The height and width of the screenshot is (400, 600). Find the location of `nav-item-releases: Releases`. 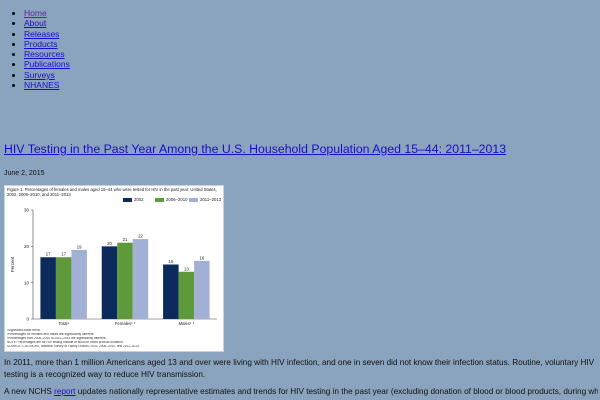

nav-item-releases: Releases is located at coordinates (47, 34).